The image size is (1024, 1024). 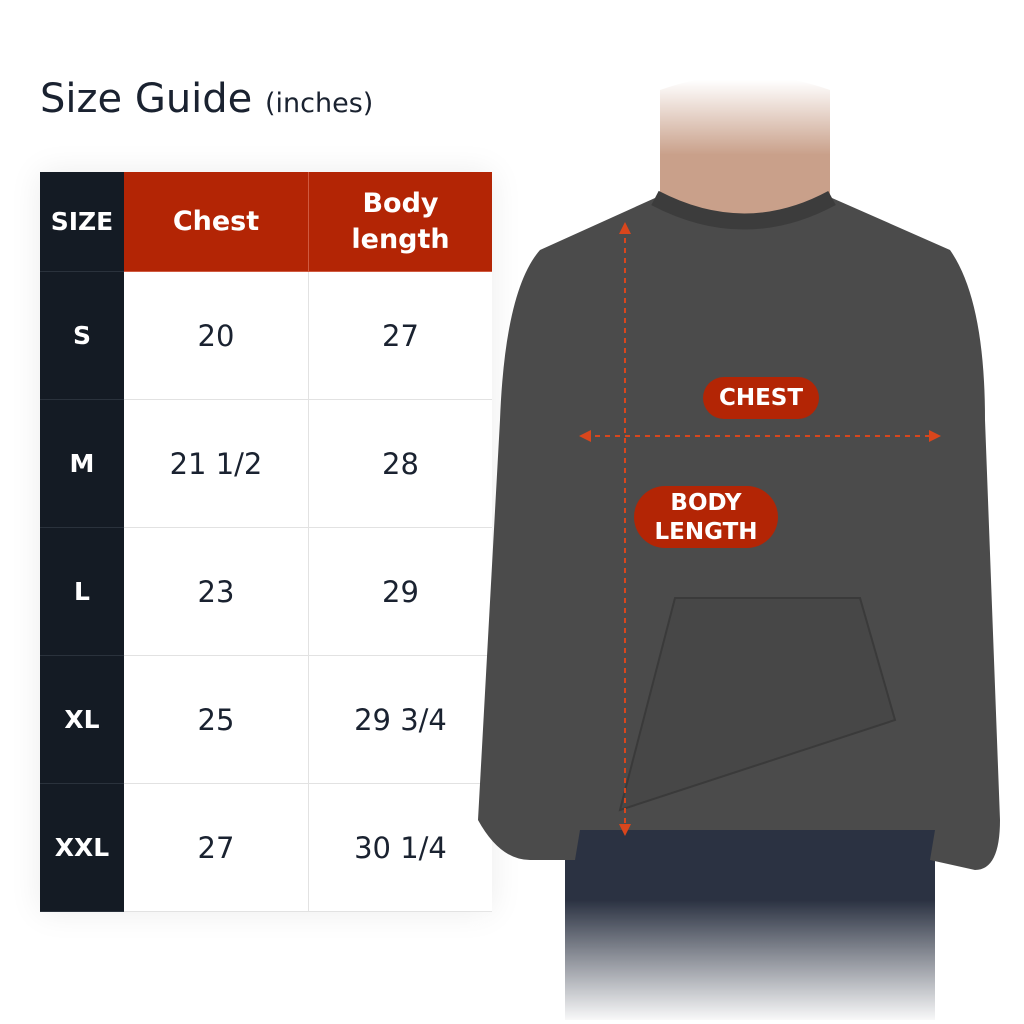 I want to click on table-row: XXL 27 30 1/4, so click(x=266, y=848).